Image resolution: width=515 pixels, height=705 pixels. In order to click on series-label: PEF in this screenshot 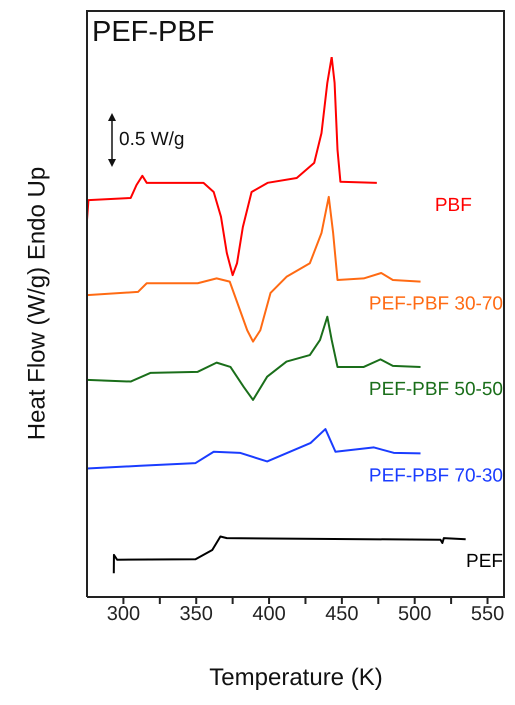, I will do `click(484, 561)`.